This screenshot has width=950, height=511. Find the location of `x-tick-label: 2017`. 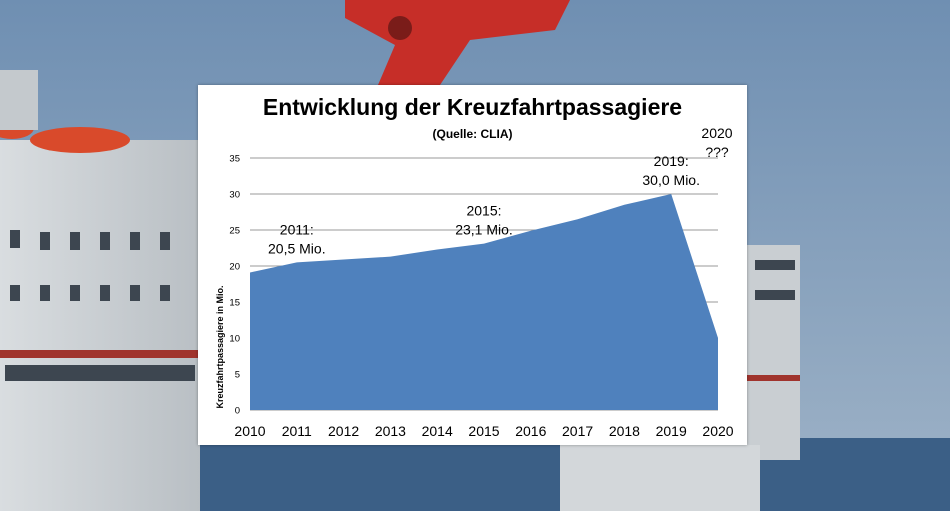

x-tick-label: 2017 is located at coordinates (577, 431).